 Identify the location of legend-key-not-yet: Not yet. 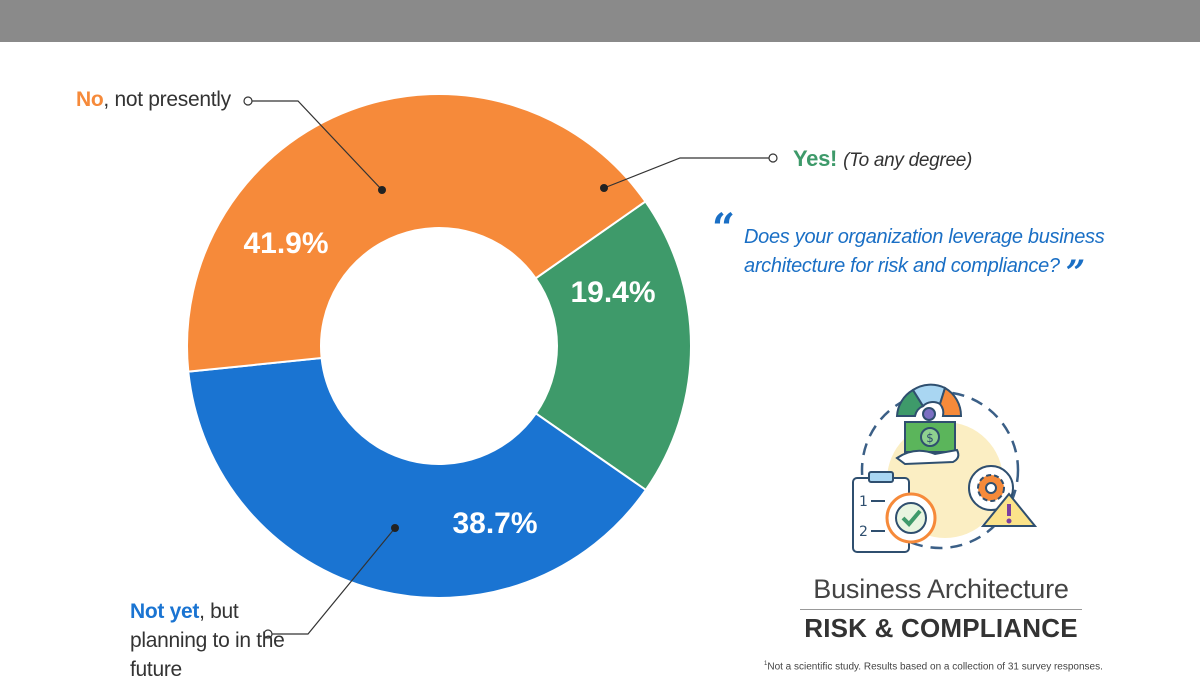
(165, 611).